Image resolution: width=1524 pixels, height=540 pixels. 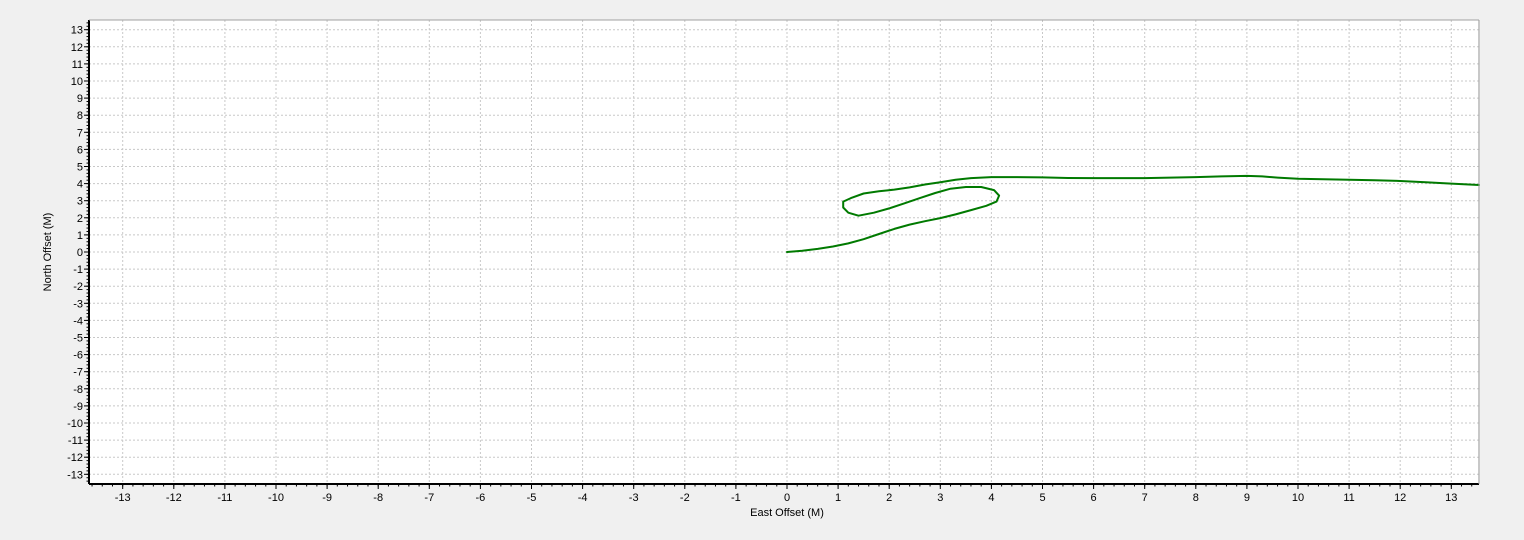 What do you see at coordinates (80, 150) in the screenshot?
I see `y-tick-label: 6` at bounding box center [80, 150].